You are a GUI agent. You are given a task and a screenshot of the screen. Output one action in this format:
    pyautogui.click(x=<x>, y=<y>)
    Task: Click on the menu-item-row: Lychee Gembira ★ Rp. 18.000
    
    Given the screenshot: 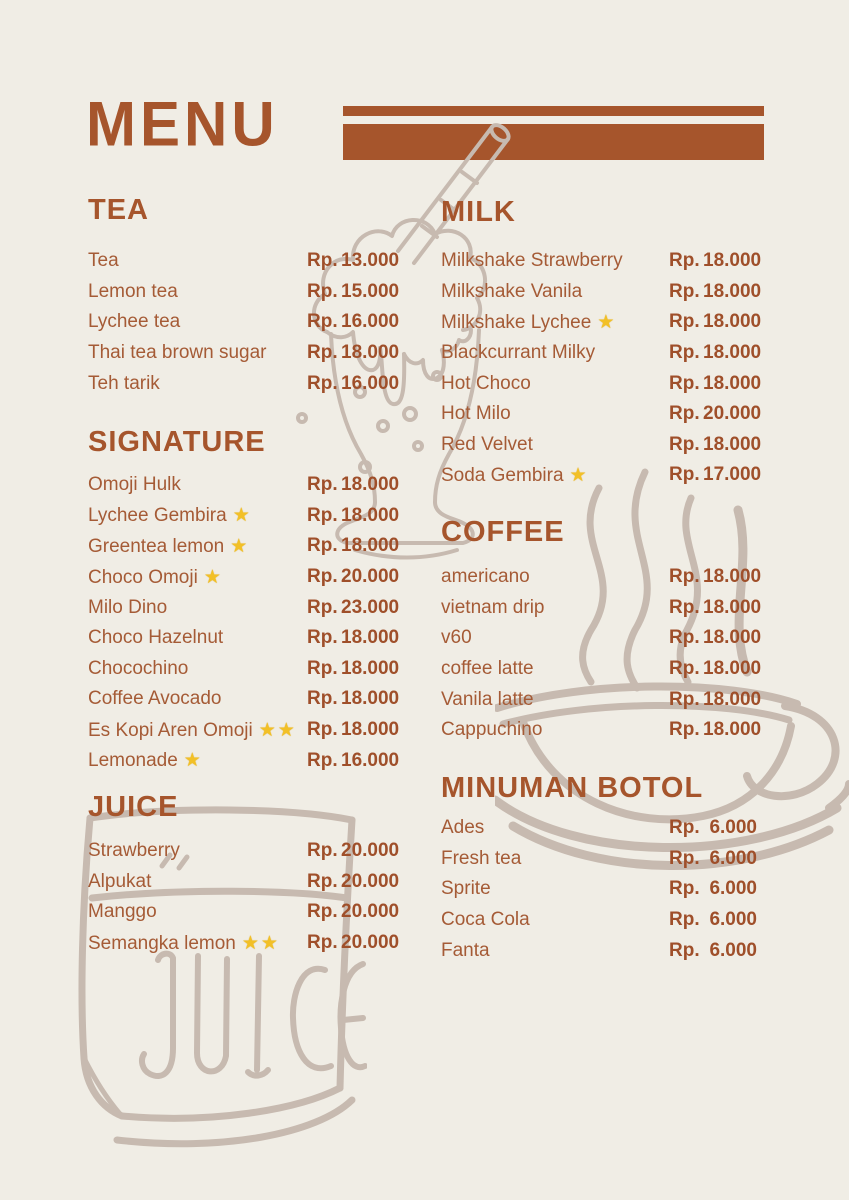 What is the action you would take?
    pyautogui.click(x=244, y=516)
    